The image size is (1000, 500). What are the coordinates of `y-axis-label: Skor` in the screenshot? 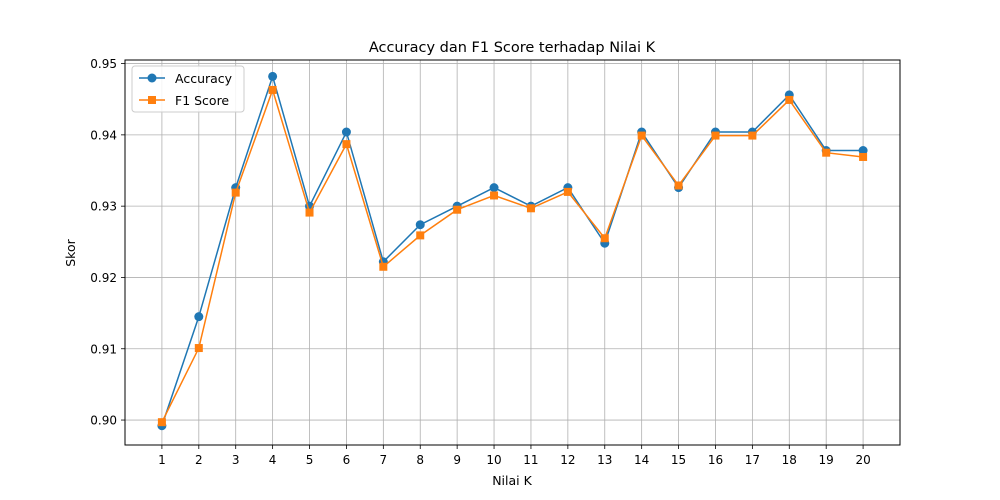 It's located at (70, 252).